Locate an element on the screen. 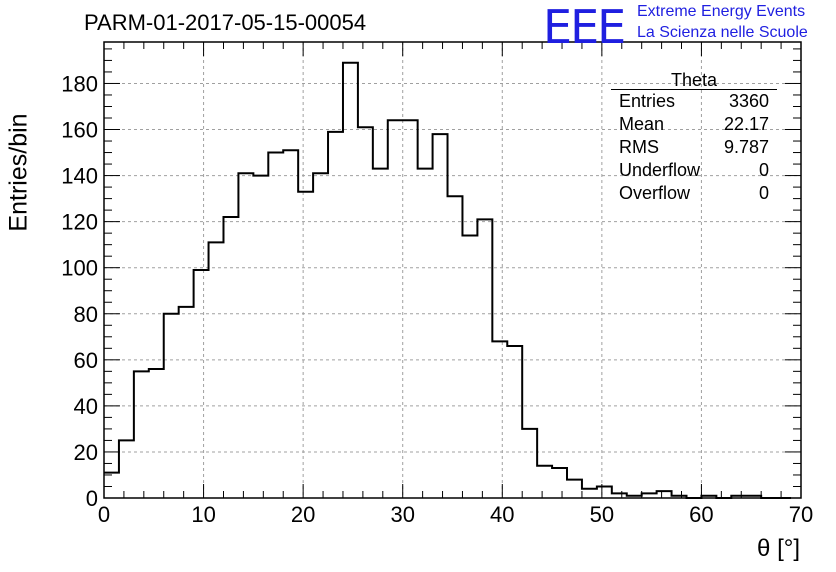  stats-value: 22.17 is located at coordinates (746, 124).